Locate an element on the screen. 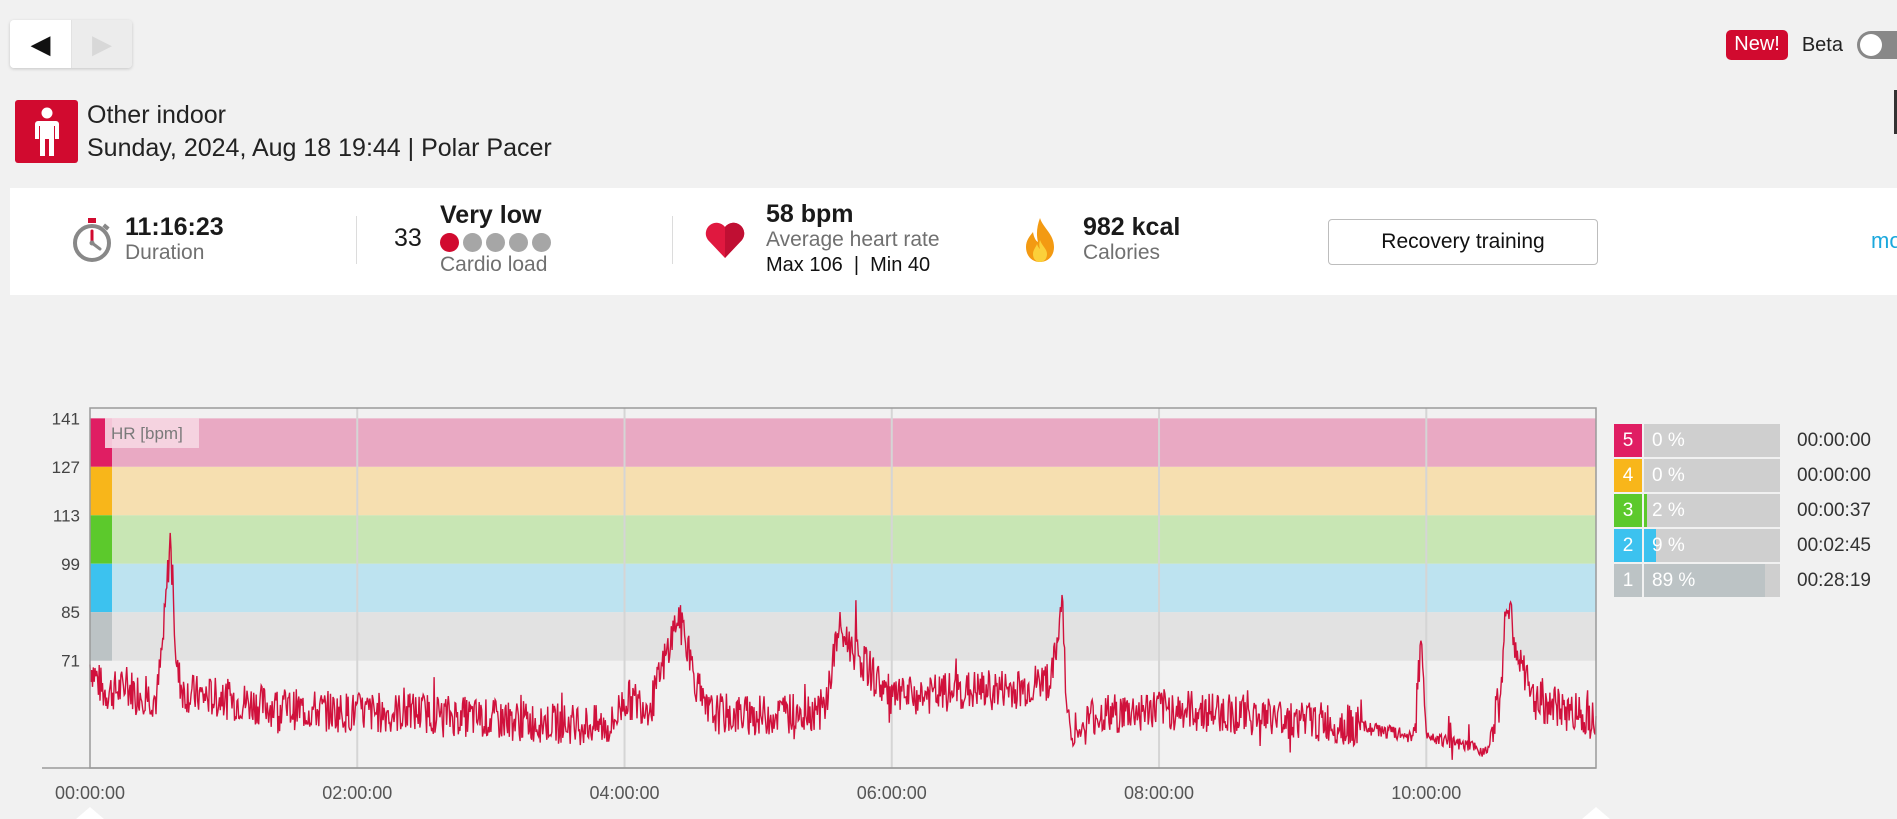 The image size is (1897, 819). cardio-load-detail: Very low Cardio load is located at coordinates (495, 239).